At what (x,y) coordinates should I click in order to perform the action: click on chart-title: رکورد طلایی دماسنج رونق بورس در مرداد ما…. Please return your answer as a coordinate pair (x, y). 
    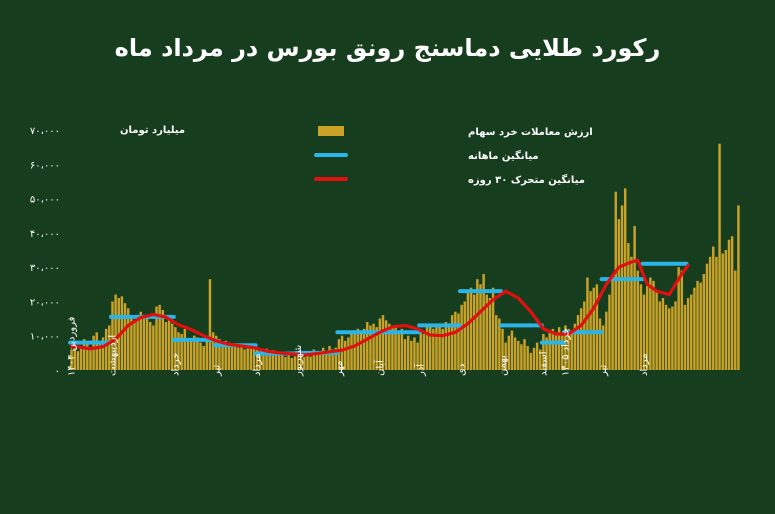
    Looking at the image, I should click on (387, 48).